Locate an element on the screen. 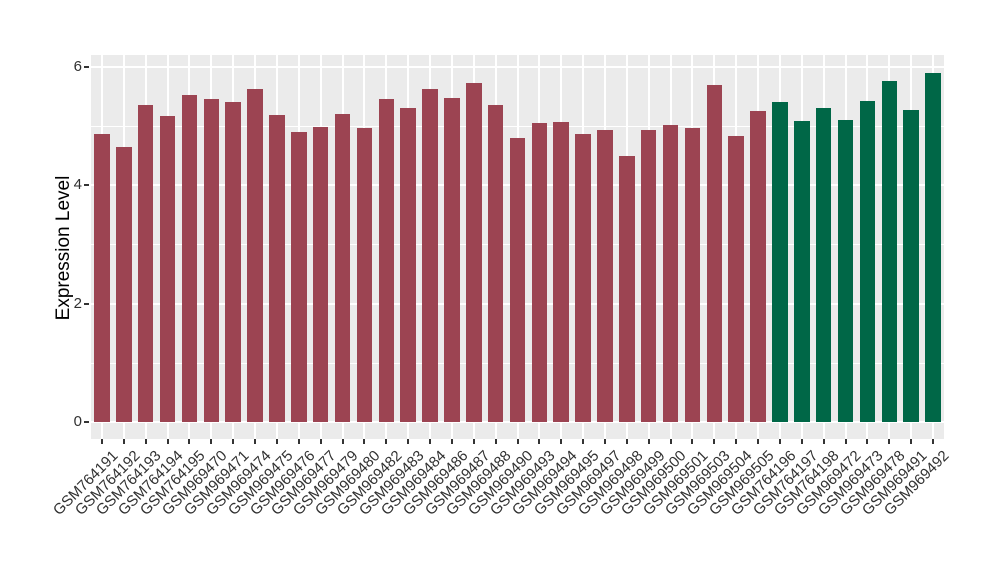 The image size is (1000, 580). bar-GSM764194 is located at coordinates (167, 269).